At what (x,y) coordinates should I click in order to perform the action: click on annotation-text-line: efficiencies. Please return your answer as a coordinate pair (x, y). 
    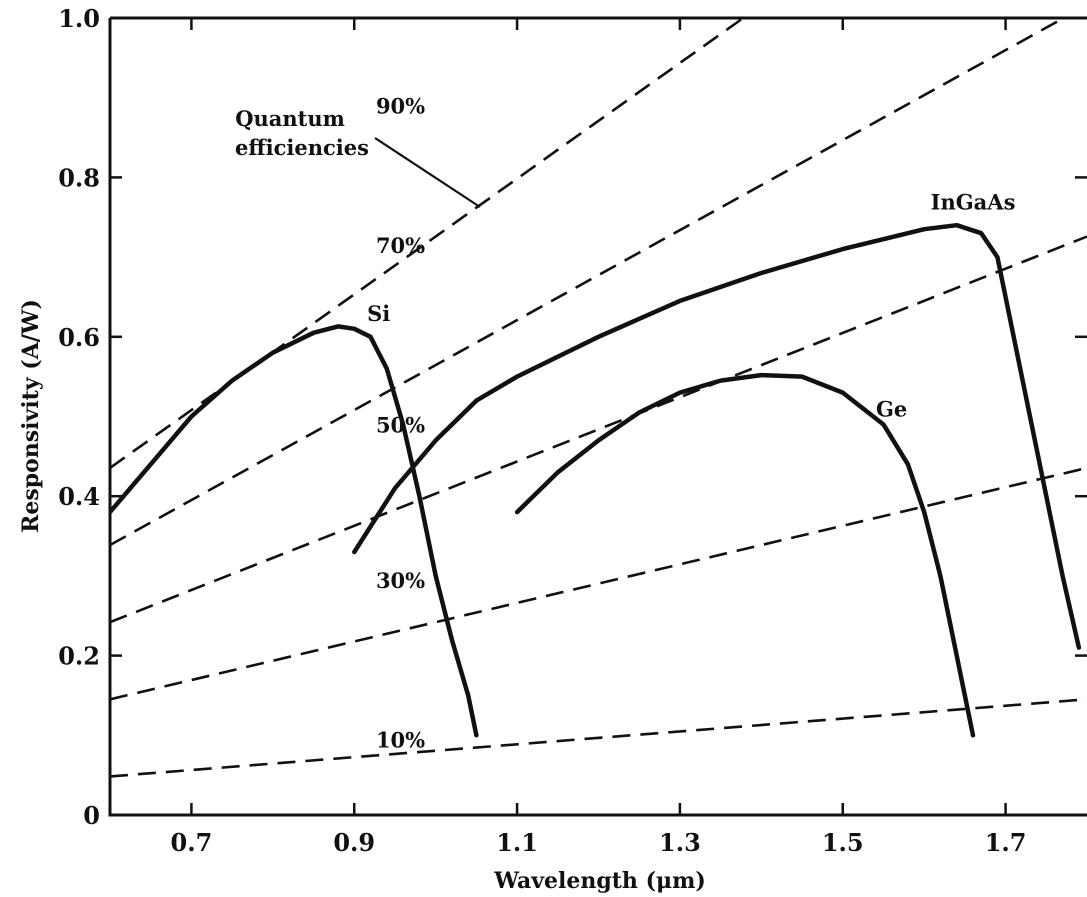
    Looking at the image, I should click on (302, 147).